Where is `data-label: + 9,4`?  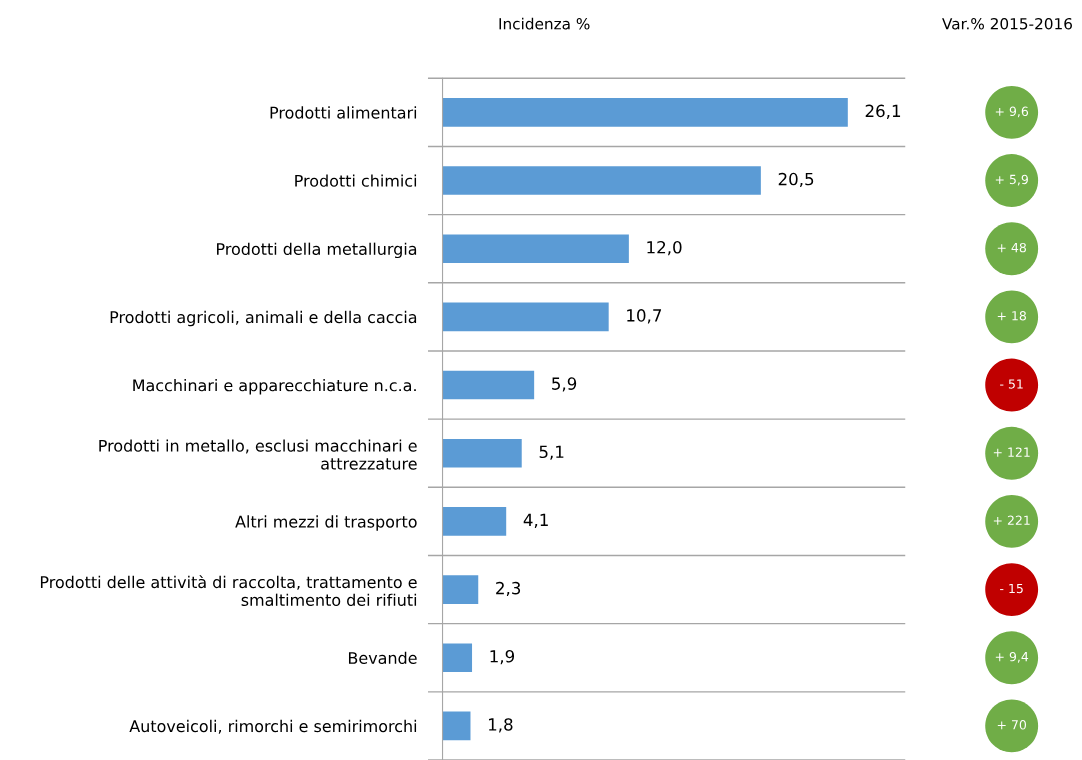 data-label: + 9,4 is located at coordinates (1012, 657).